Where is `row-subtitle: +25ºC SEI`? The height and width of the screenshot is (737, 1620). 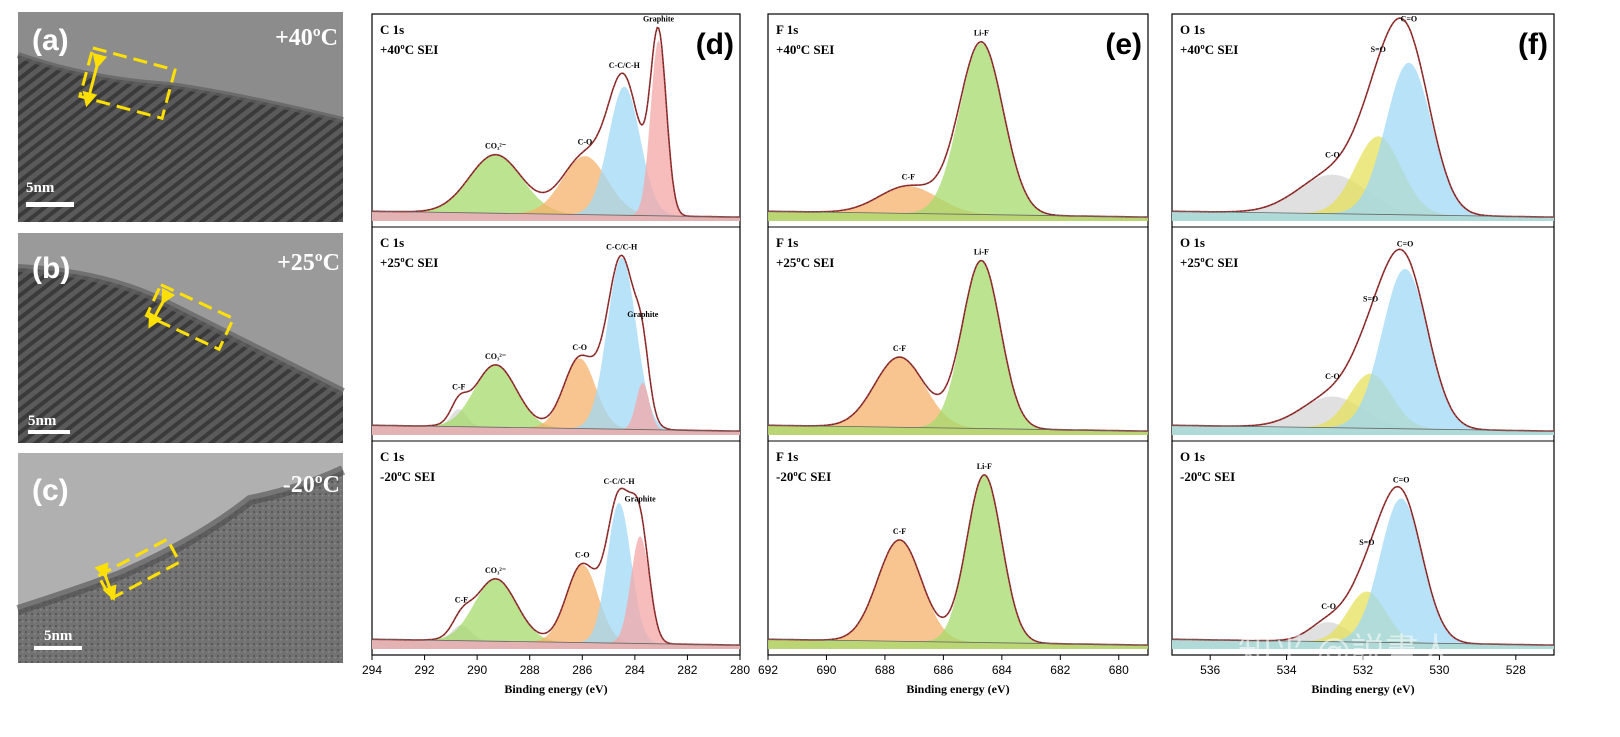 row-subtitle: +25ºC SEI is located at coordinates (409, 262).